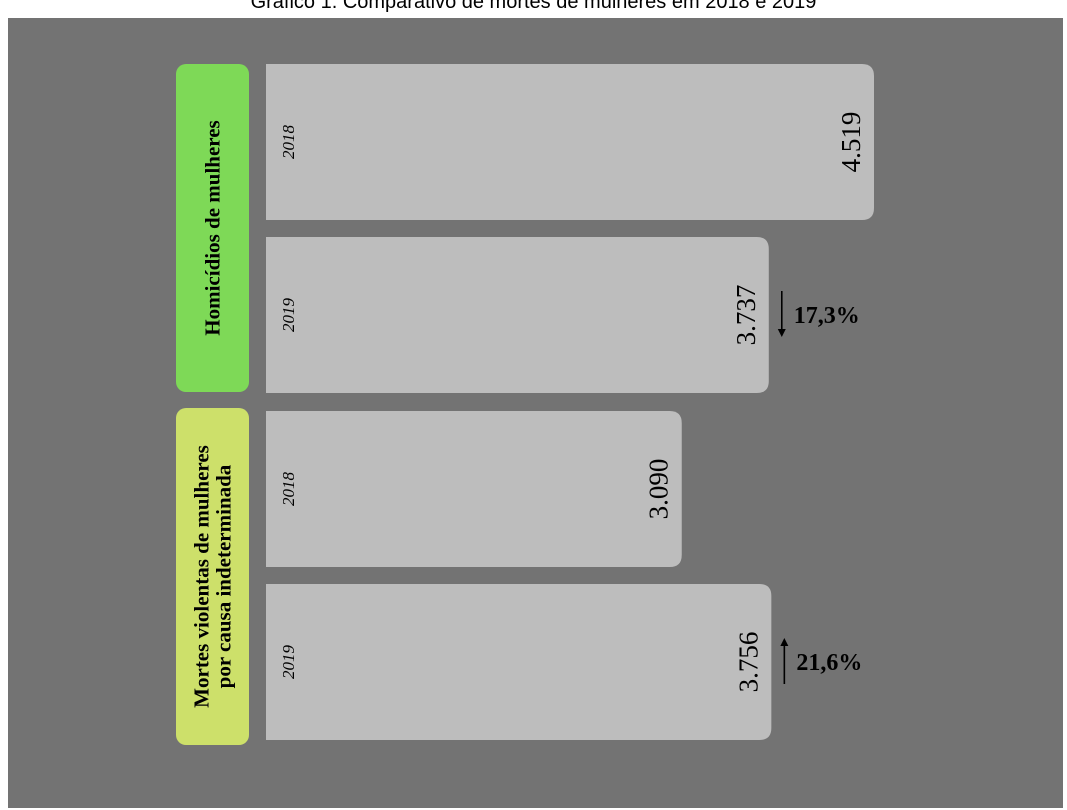 The height and width of the screenshot is (810, 1067). Describe the element at coordinates (784, 642) in the screenshot. I see `arrow-up-icon-mortes-indeterminadas` at that location.